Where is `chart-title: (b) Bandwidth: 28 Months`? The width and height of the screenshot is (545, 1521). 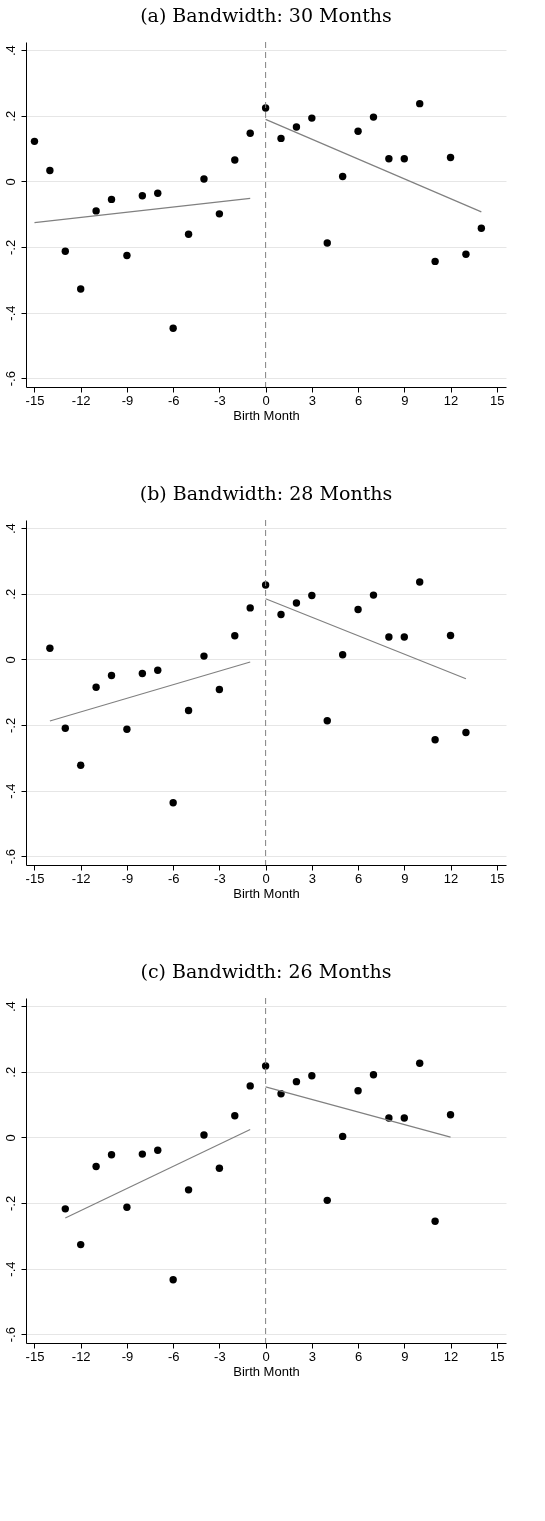 chart-title: (b) Bandwidth: 28 Months is located at coordinates (266, 492).